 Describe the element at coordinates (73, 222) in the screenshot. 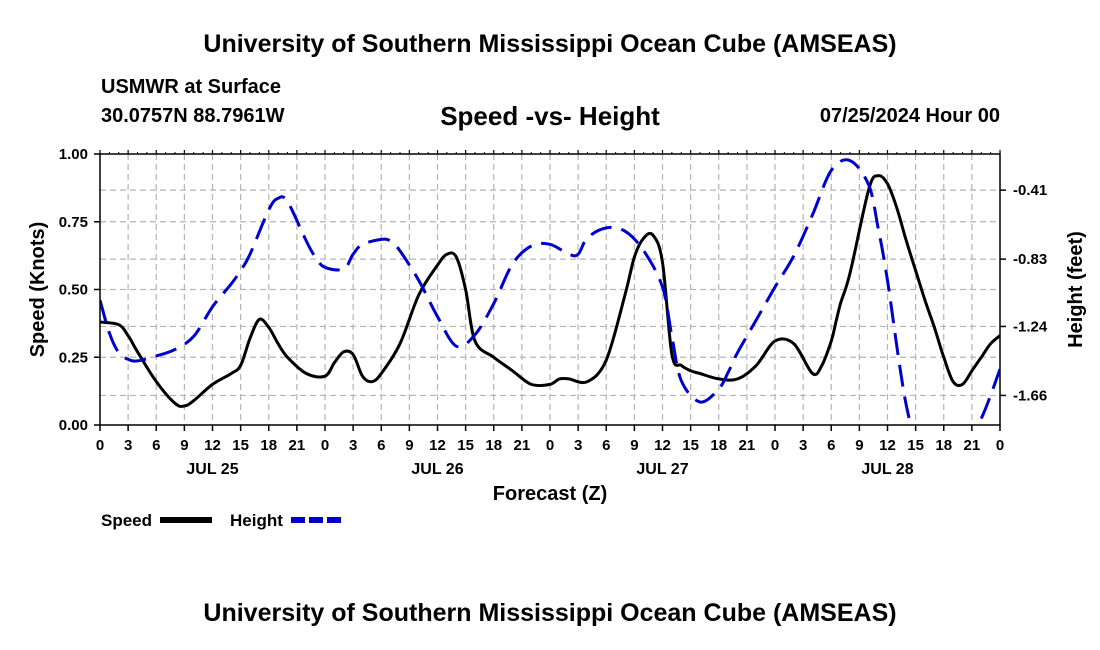

I see `y-tick-label: 0.75` at that location.